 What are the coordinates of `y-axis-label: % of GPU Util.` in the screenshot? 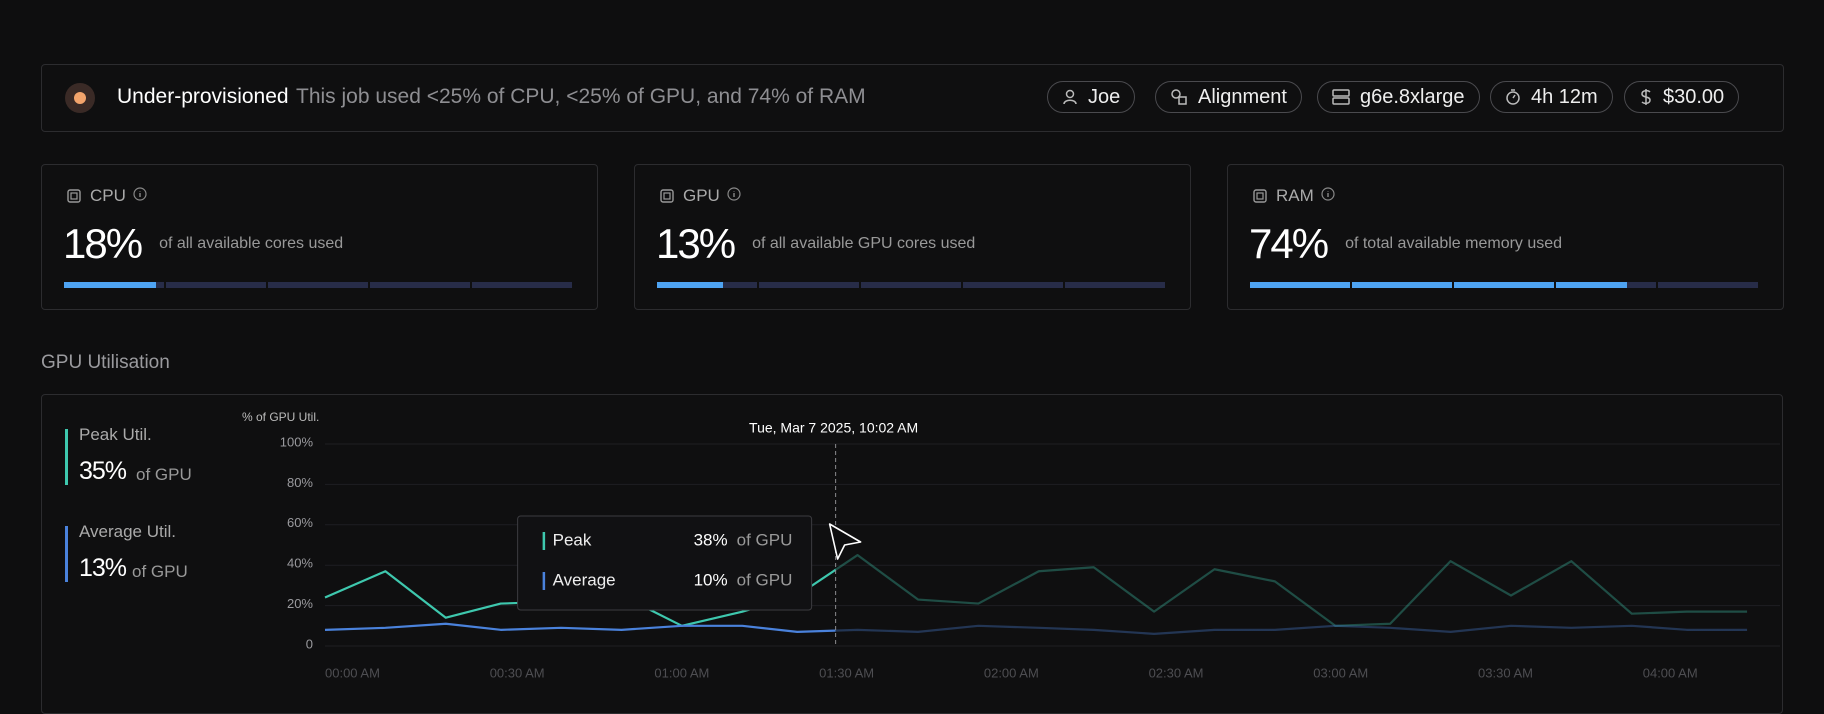 It's located at (280, 417).